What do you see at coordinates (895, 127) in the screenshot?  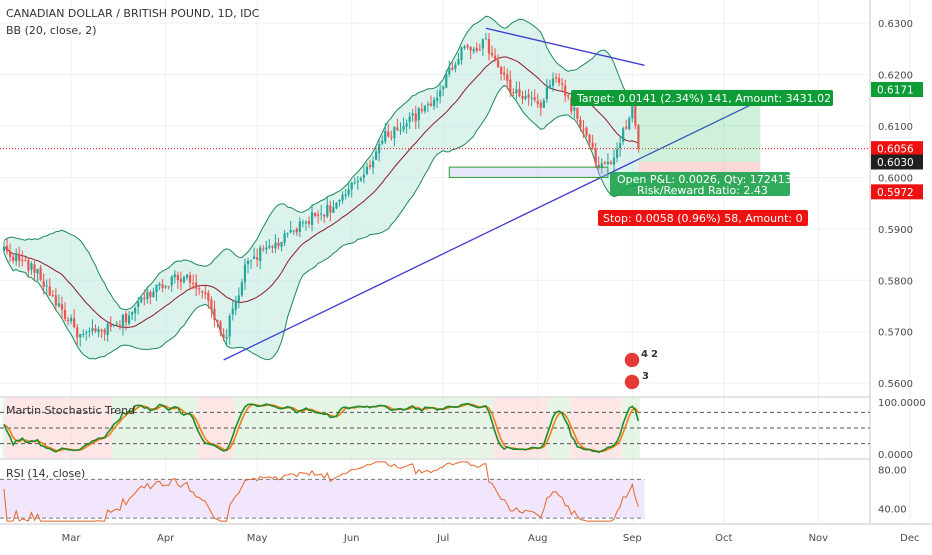 I see `price-tick-label: 0.6100` at bounding box center [895, 127].